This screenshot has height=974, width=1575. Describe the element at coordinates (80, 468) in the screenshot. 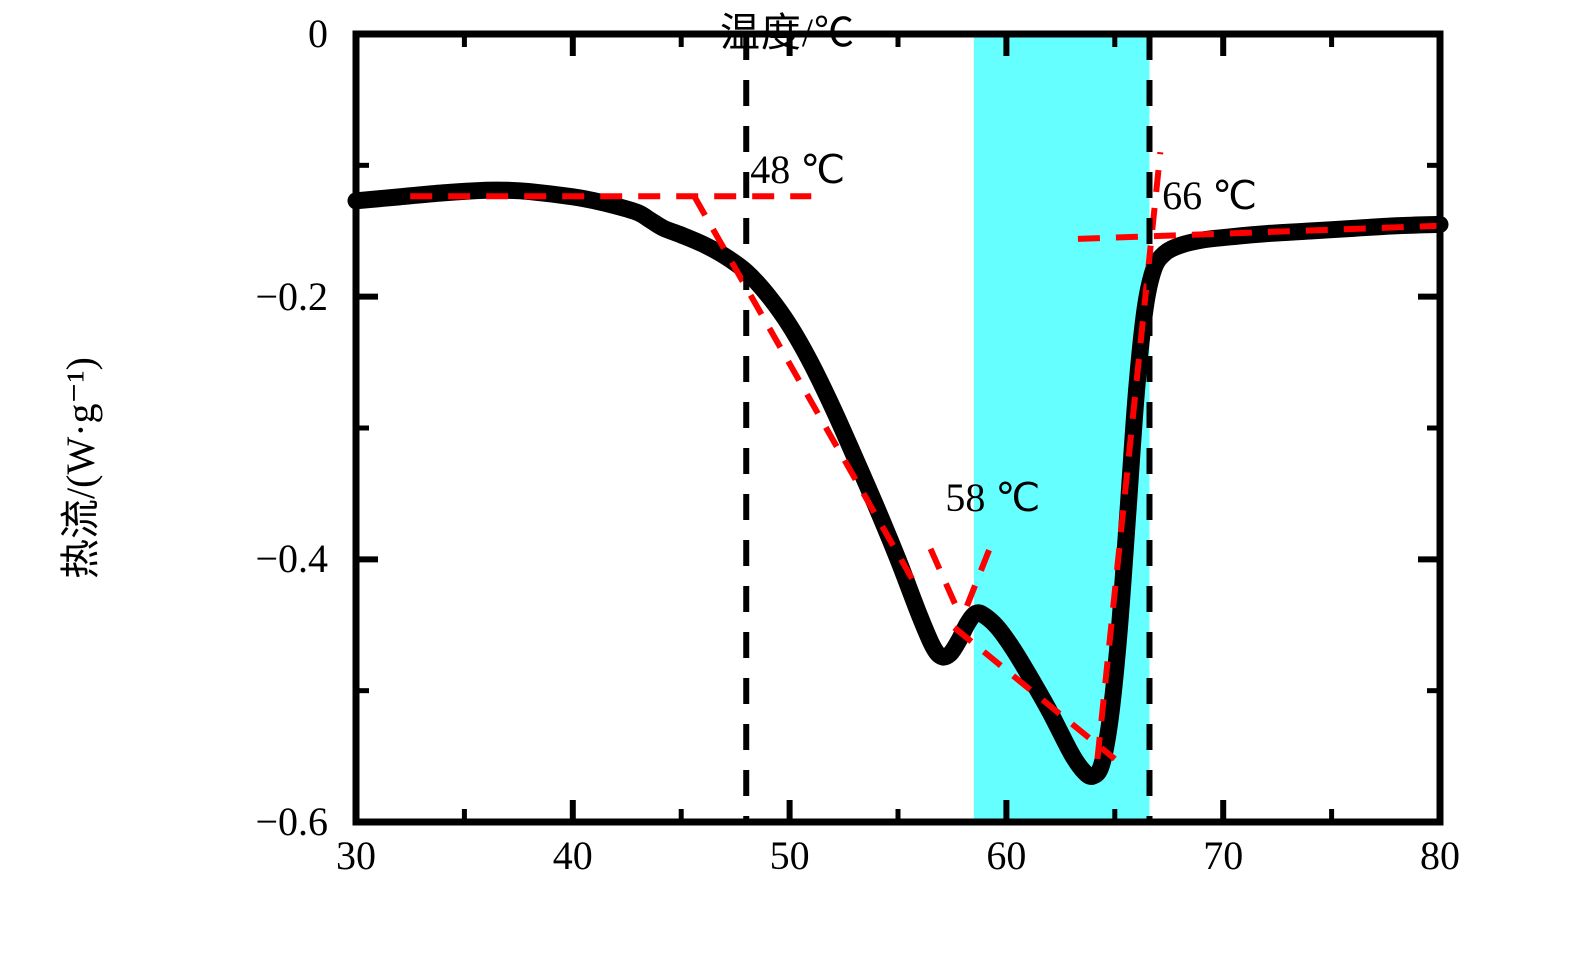

I see `y-axis-title: 热流/(W·g⁻¹)` at that location.